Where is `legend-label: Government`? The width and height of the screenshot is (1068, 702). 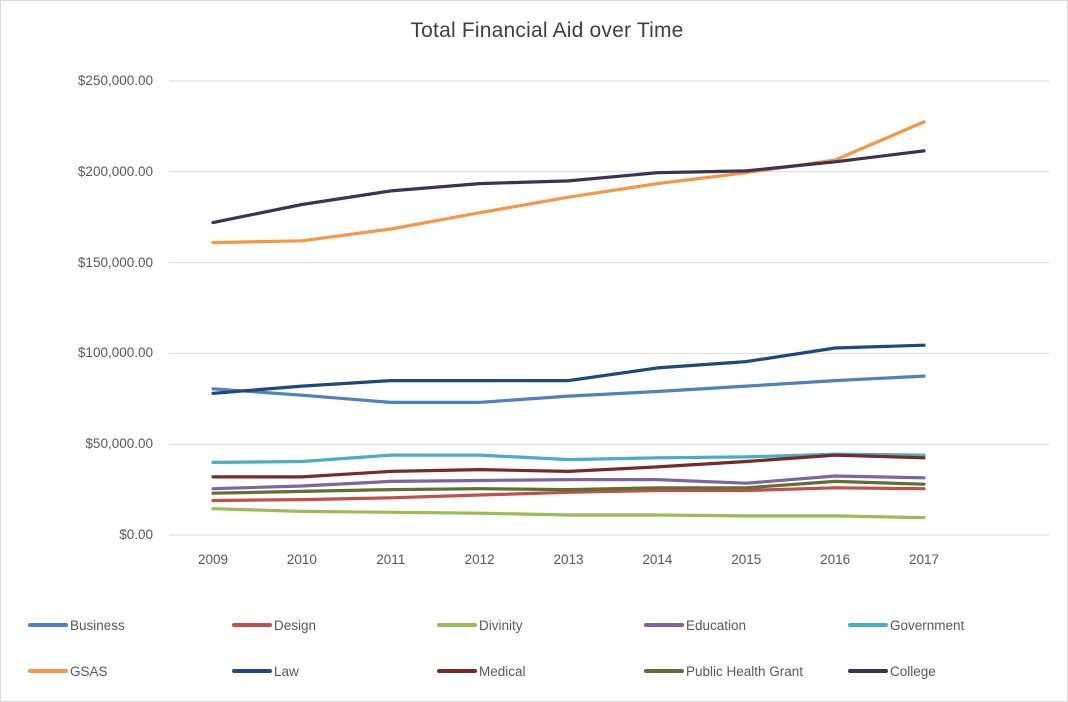
legend-label: Government is located at coordinates (927, 625).